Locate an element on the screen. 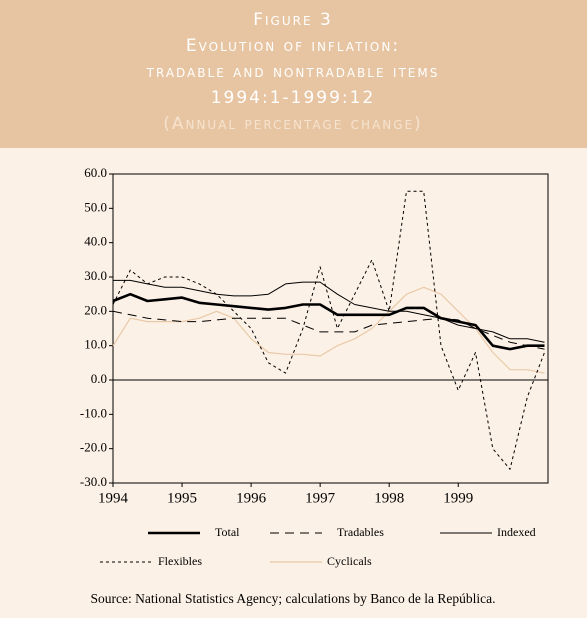 This screenshot has width=587, height=618. legend-label: Tradables is located at coordinates (360, 532).